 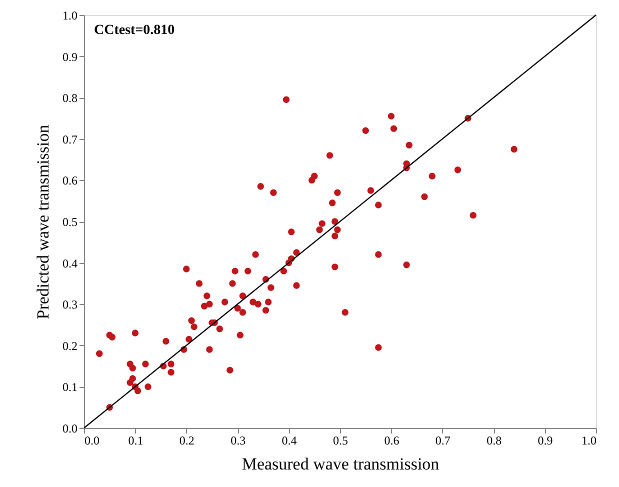 What do you see at coordinates (70, 222) in the screenshot?
I see `y-tick-label: 0.5` at bounding box center [70, 222].